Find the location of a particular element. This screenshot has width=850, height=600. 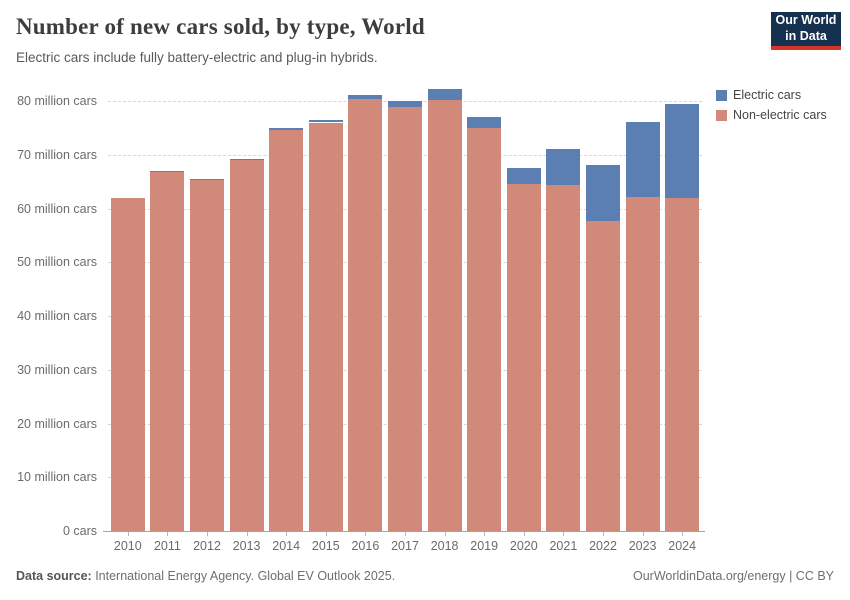

x-axis-label-2020: 2020 is located at coordinates (523, 546).